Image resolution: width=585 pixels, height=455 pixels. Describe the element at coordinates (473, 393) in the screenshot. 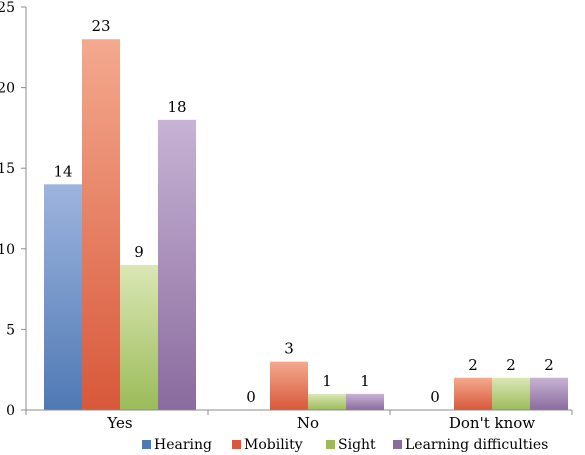

I see `bar-mobility-don-t-know` at that location.